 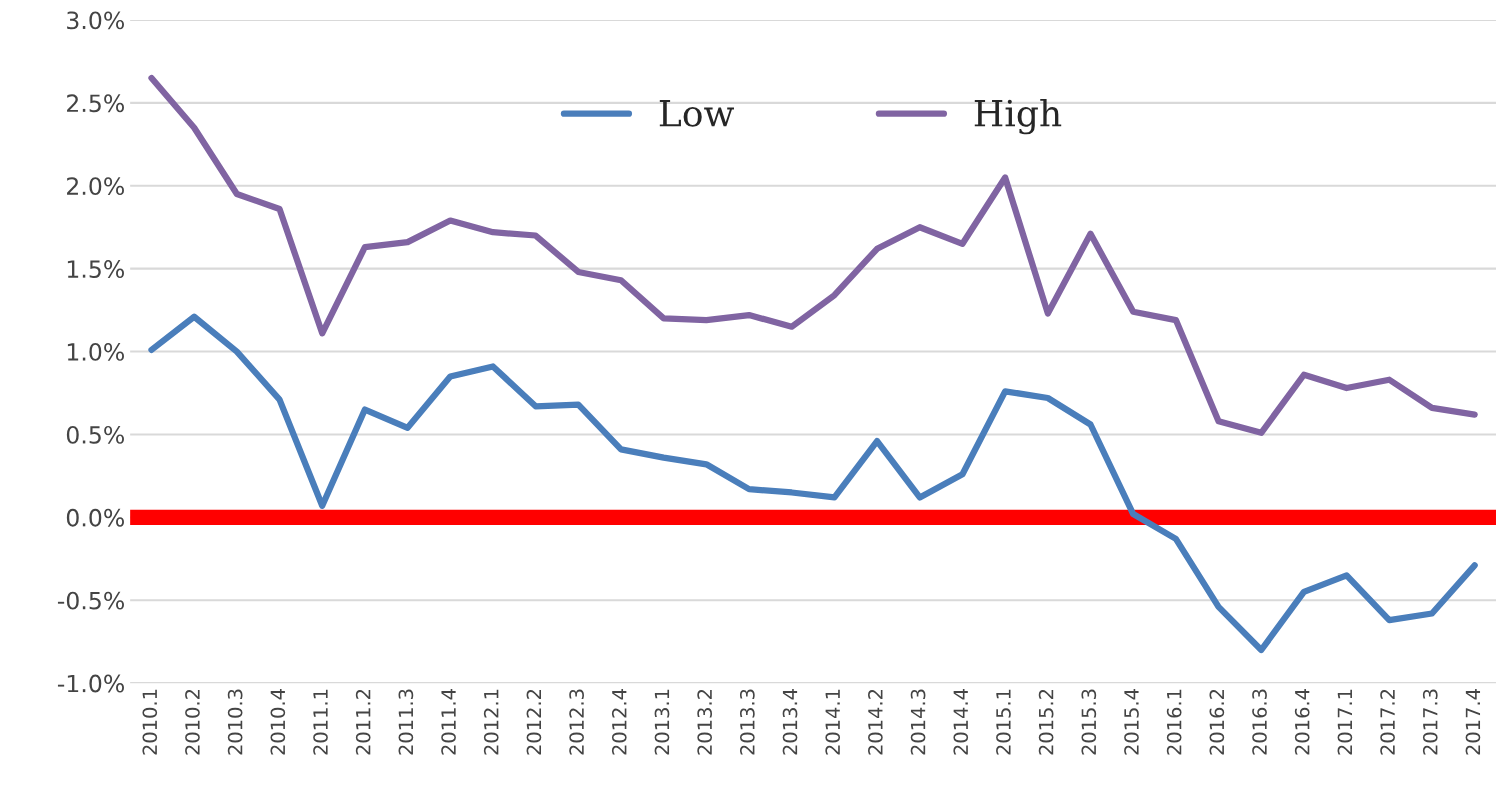 What do you see at coordinates (1473, 722) in the screenshot?
I see `x-tick-label: 2017.4` at bounding box center [1473, 722].